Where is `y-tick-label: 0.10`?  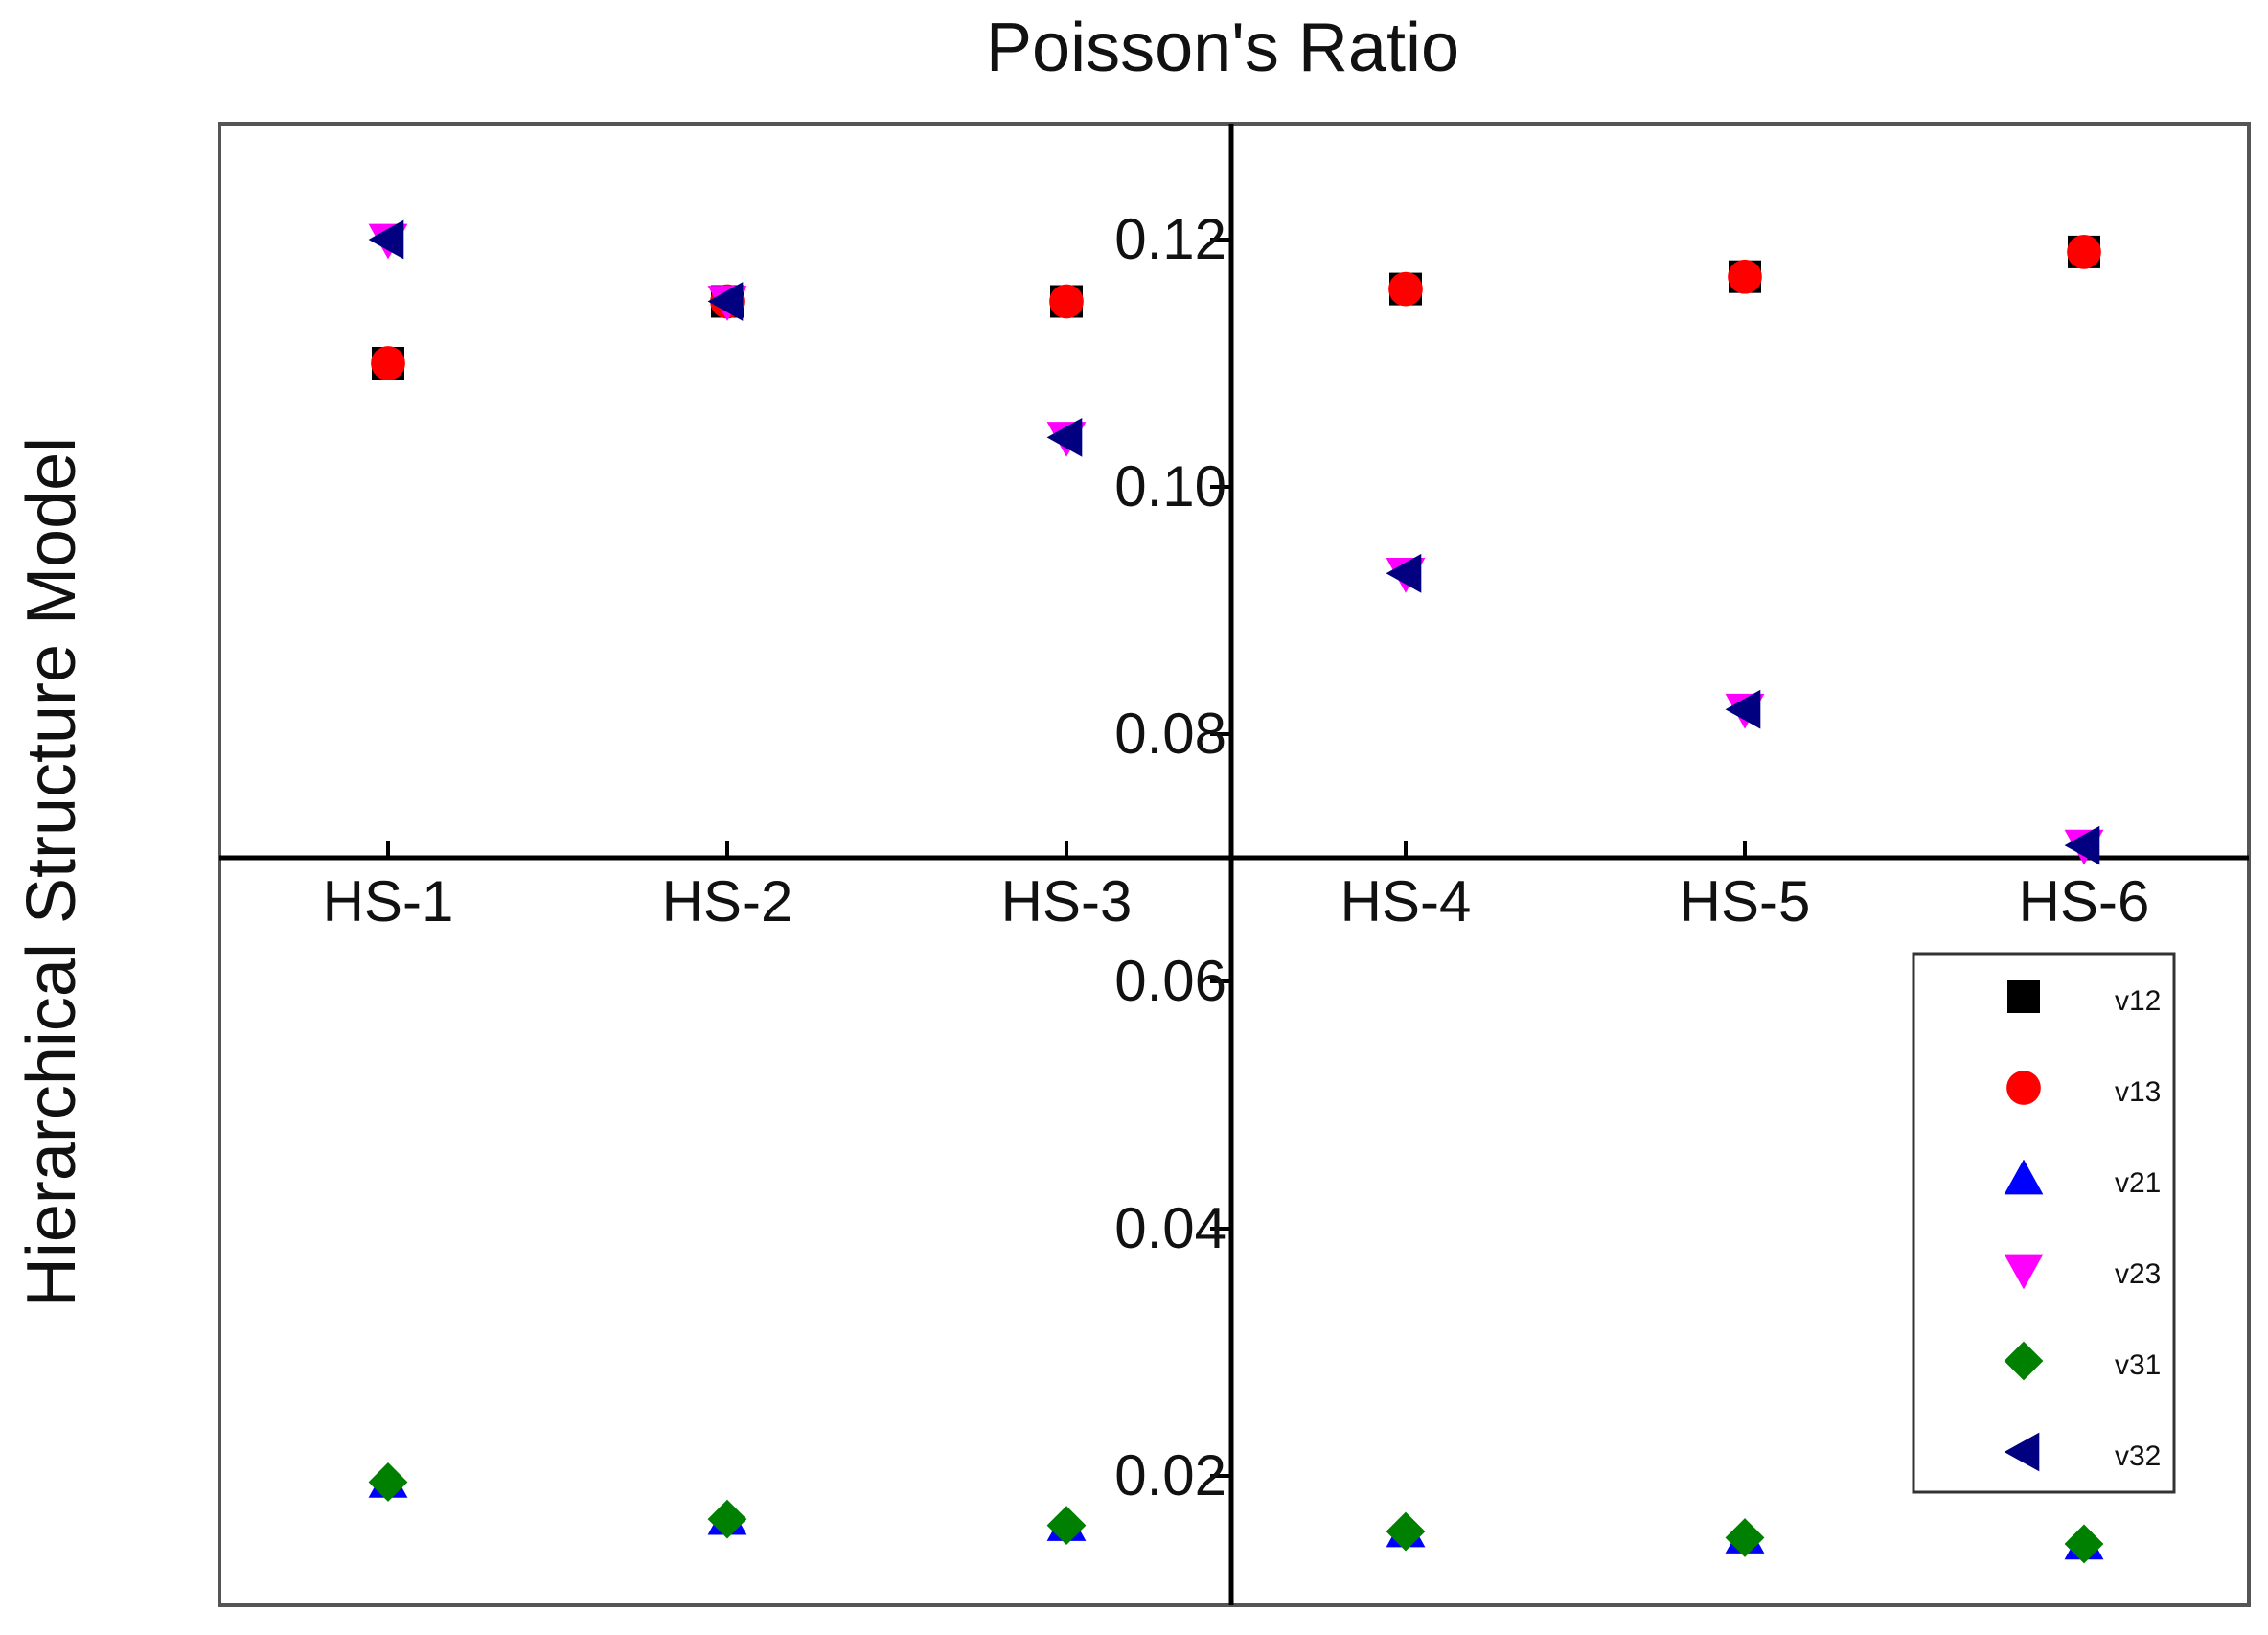
y-tick-label: 0.10 is located at coordinates (1170, 486).